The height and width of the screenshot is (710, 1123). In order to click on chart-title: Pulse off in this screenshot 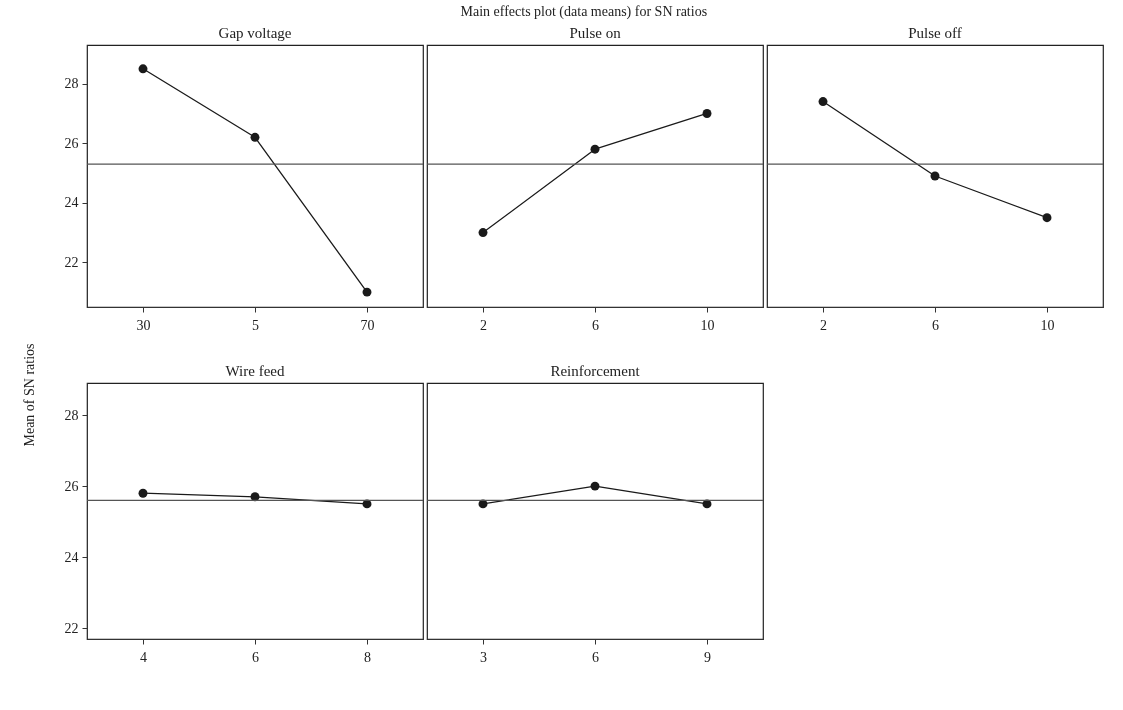, I will do `click(935, 33)`.